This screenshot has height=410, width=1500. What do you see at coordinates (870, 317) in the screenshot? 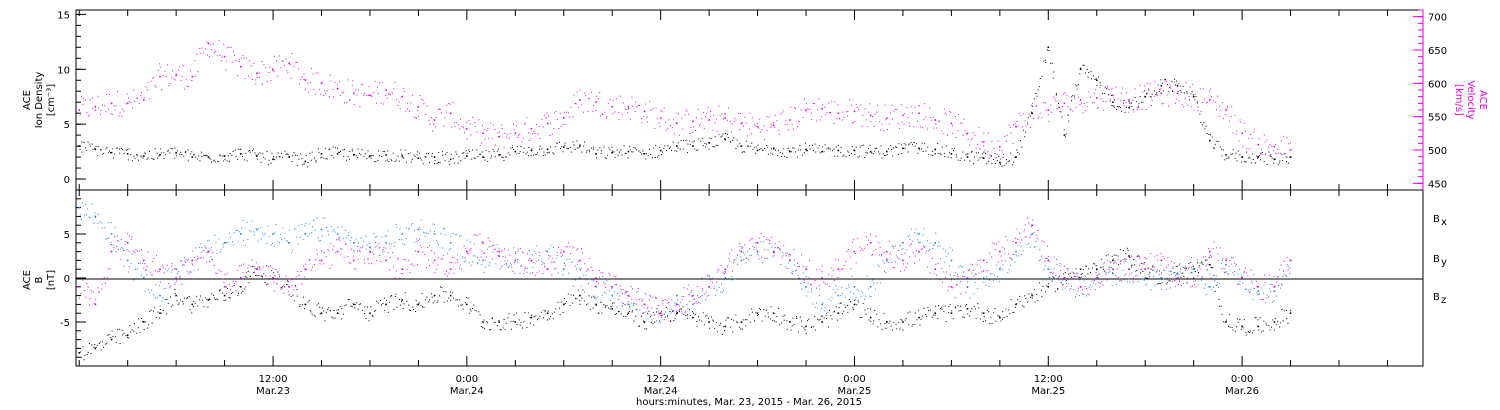
I see `bx-point` at bounding box center [870, 317].